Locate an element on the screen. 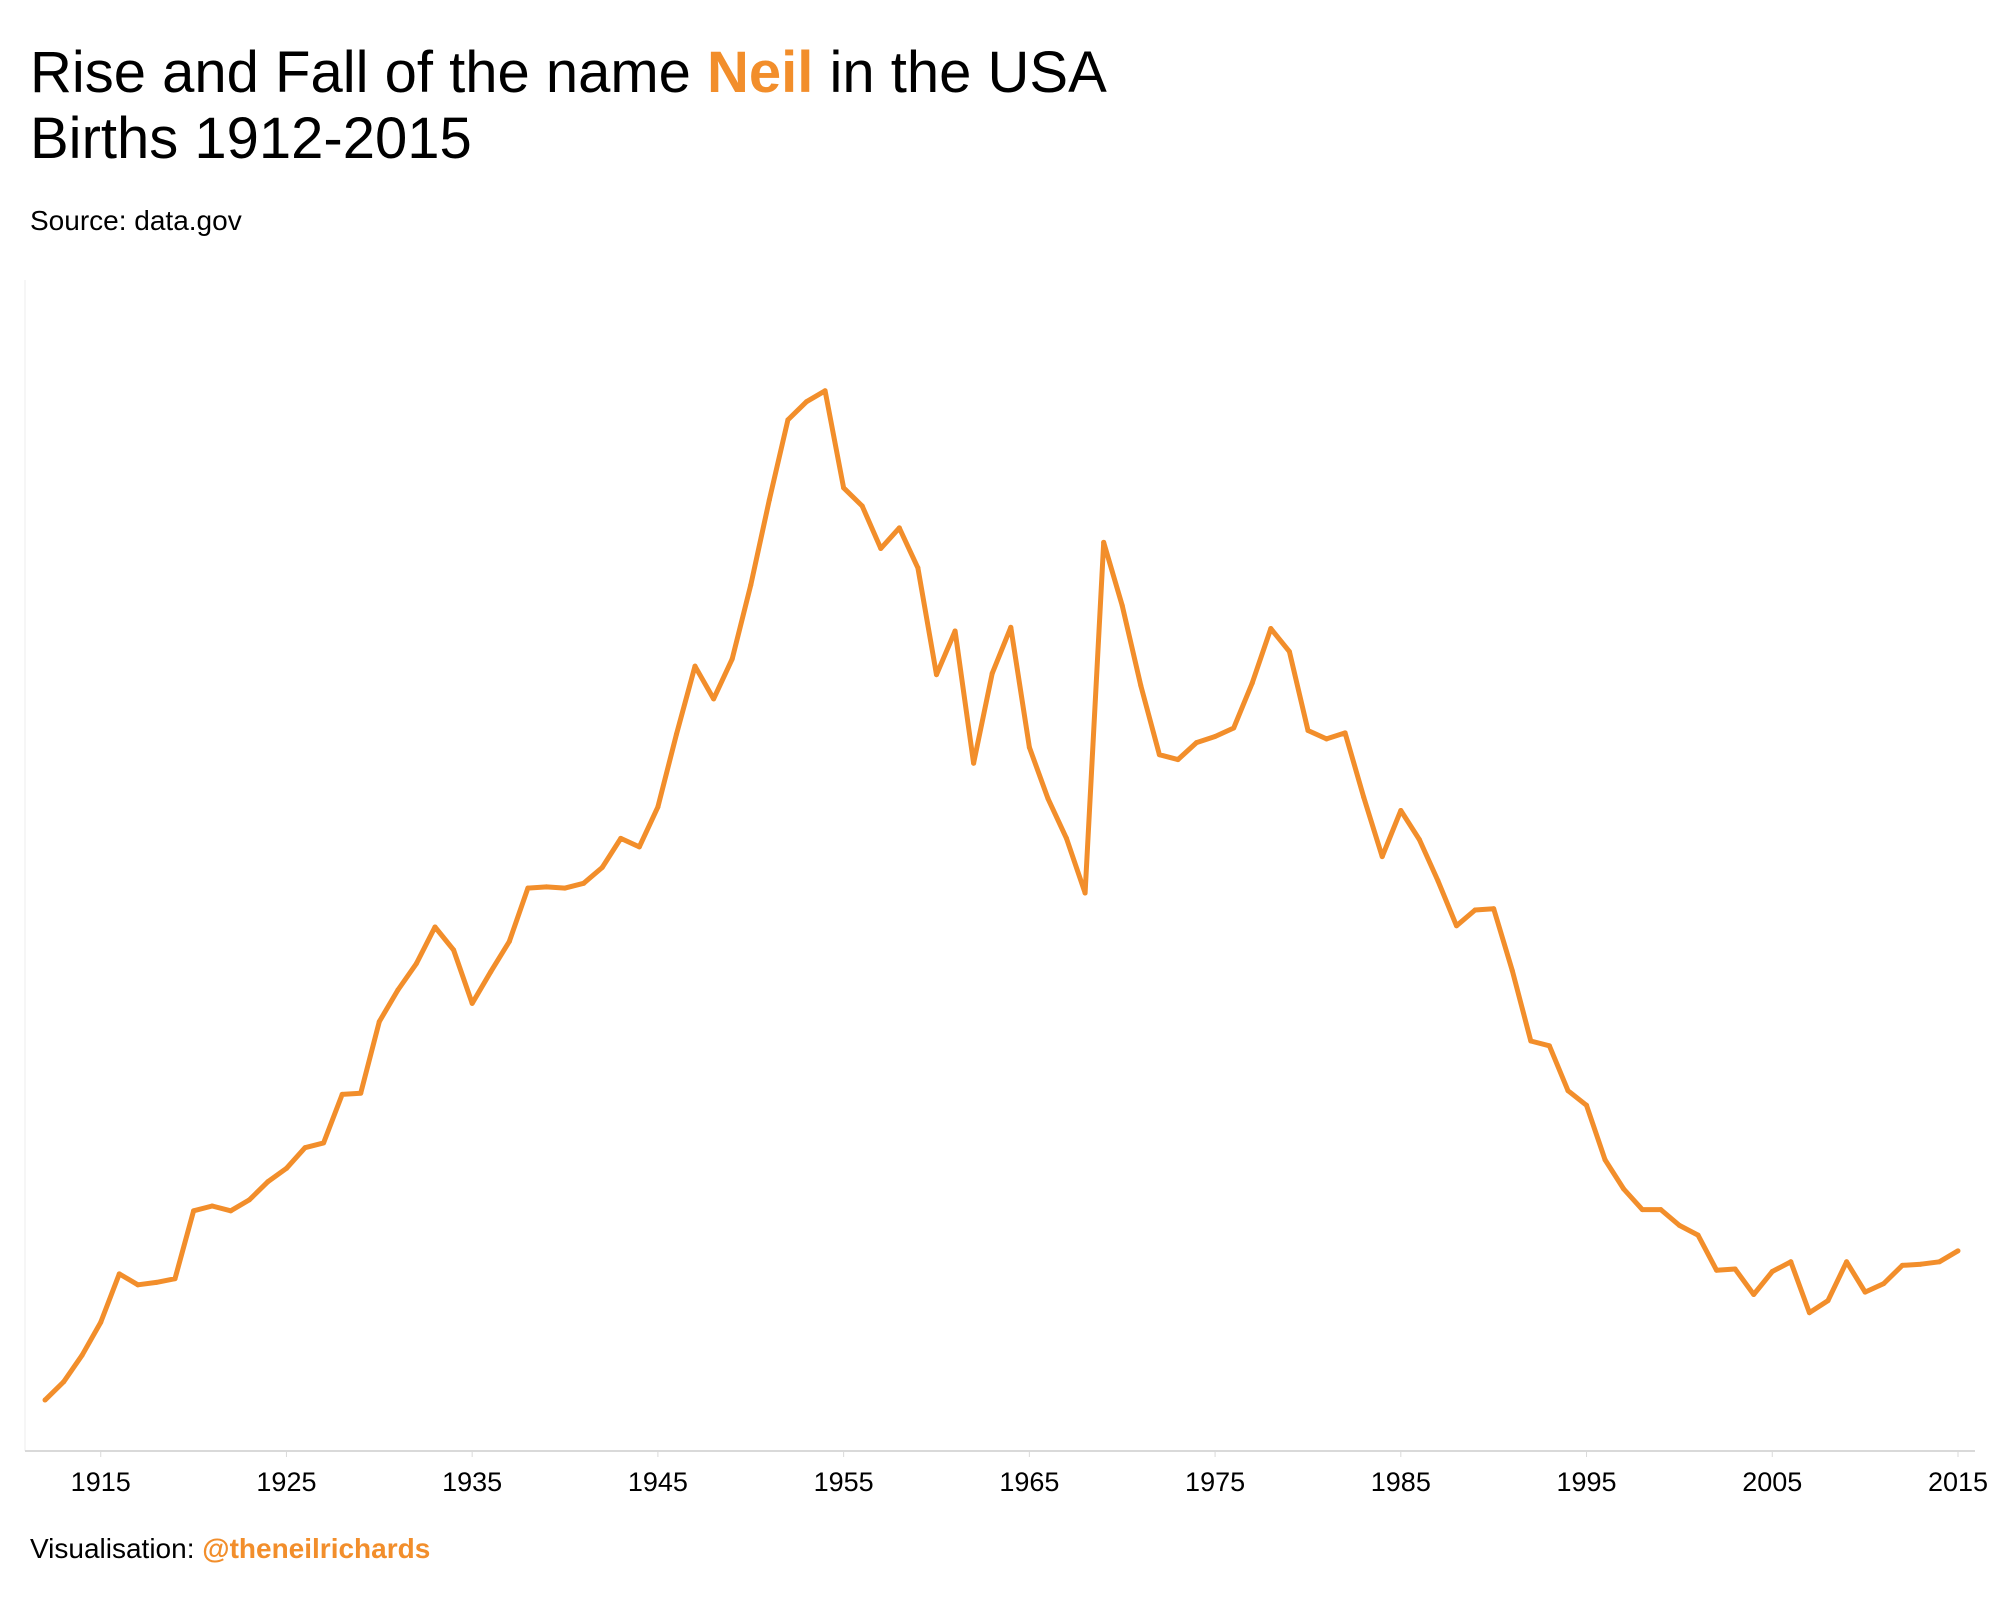 The image size is (2000, 1600). data-point-1929 is located at coordinates (361, 1093).